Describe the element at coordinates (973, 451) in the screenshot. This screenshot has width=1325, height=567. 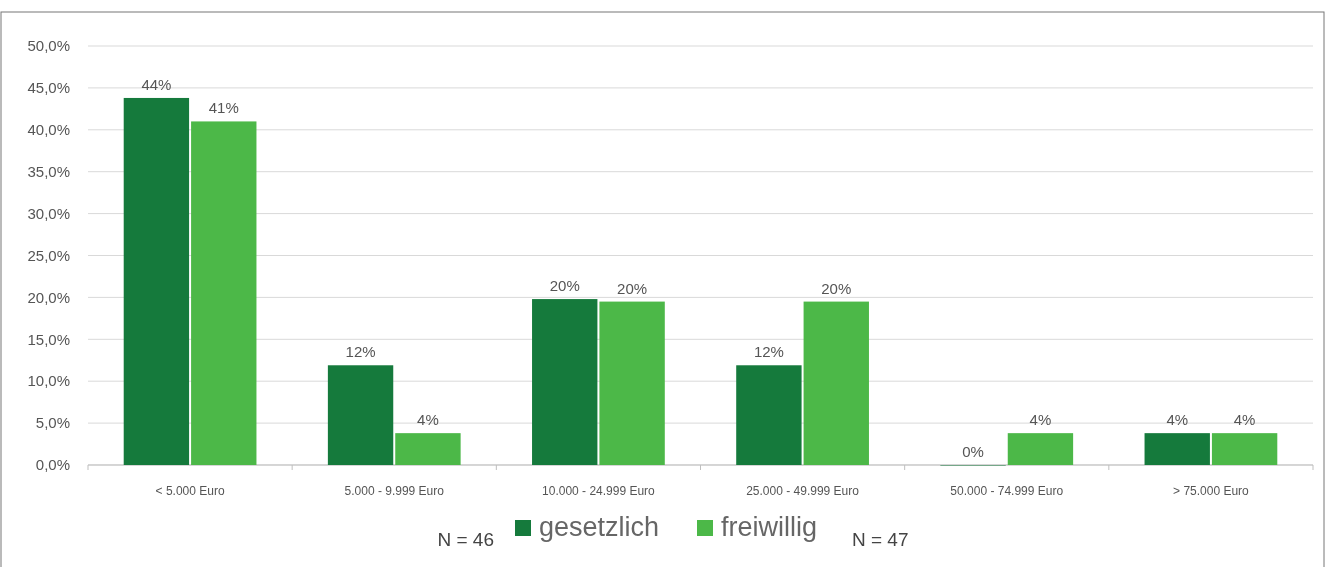
I see `data-label: 0%` at that location.